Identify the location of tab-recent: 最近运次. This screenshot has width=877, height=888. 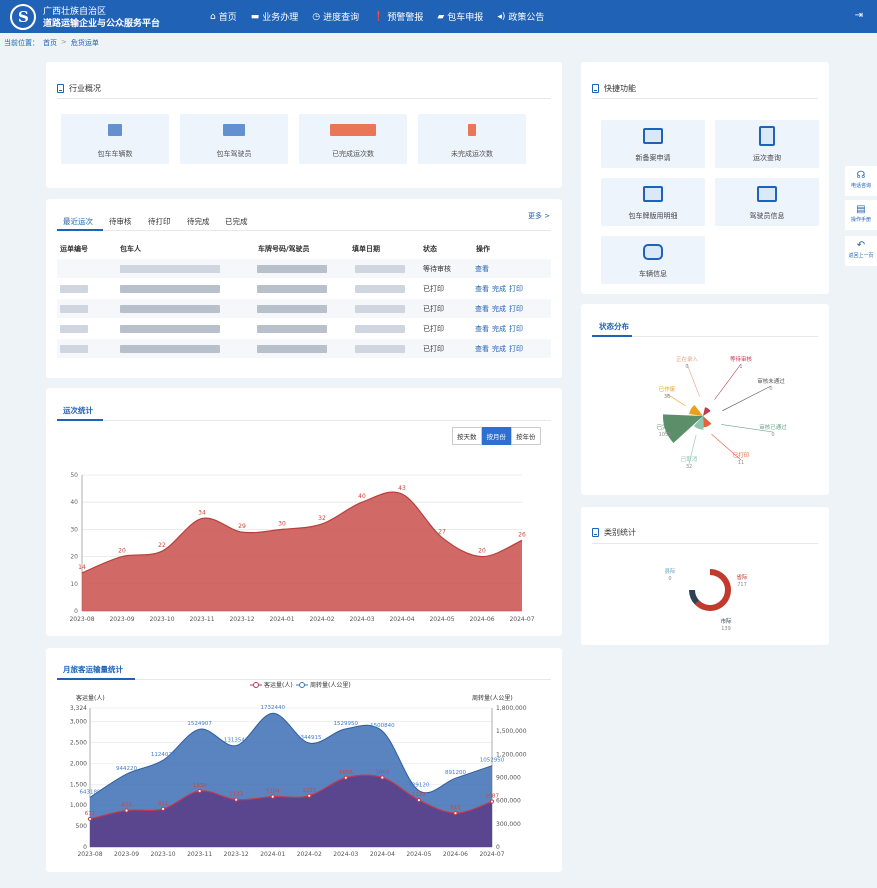
(78, 221).